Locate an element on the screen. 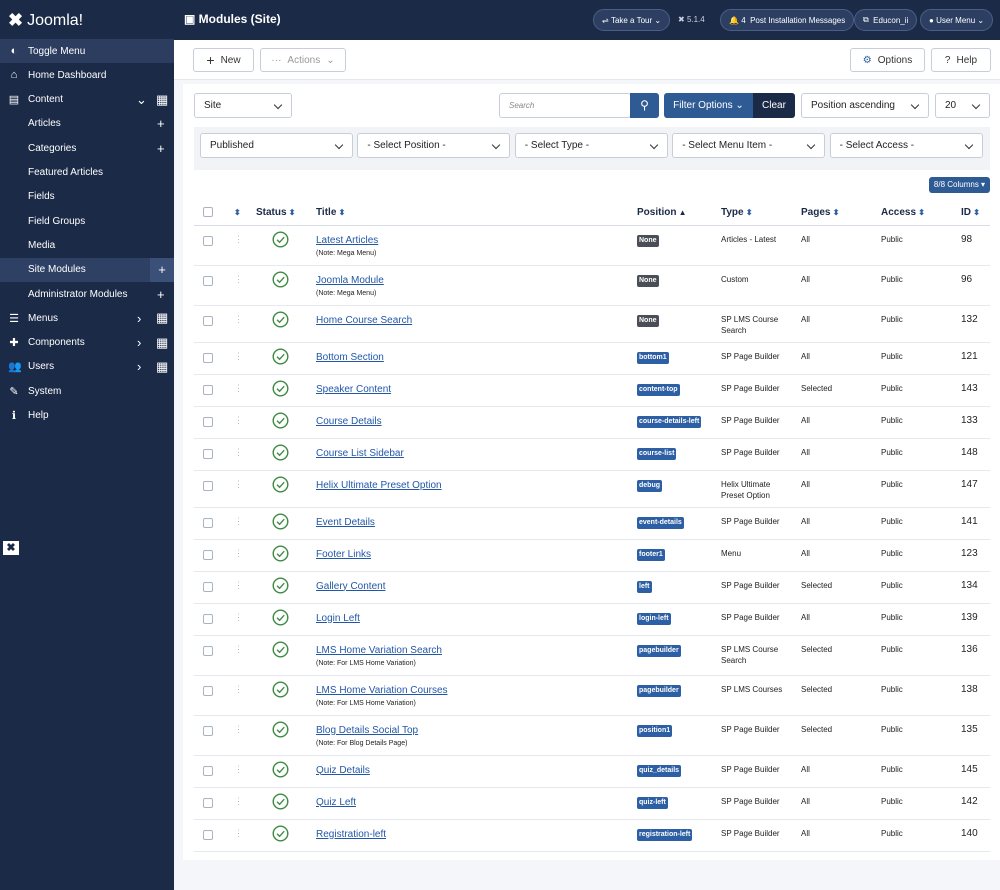 The height and width of the screenshot is (890, 1000). options-button: ⚙ Options is located at coordinates (887, 60).